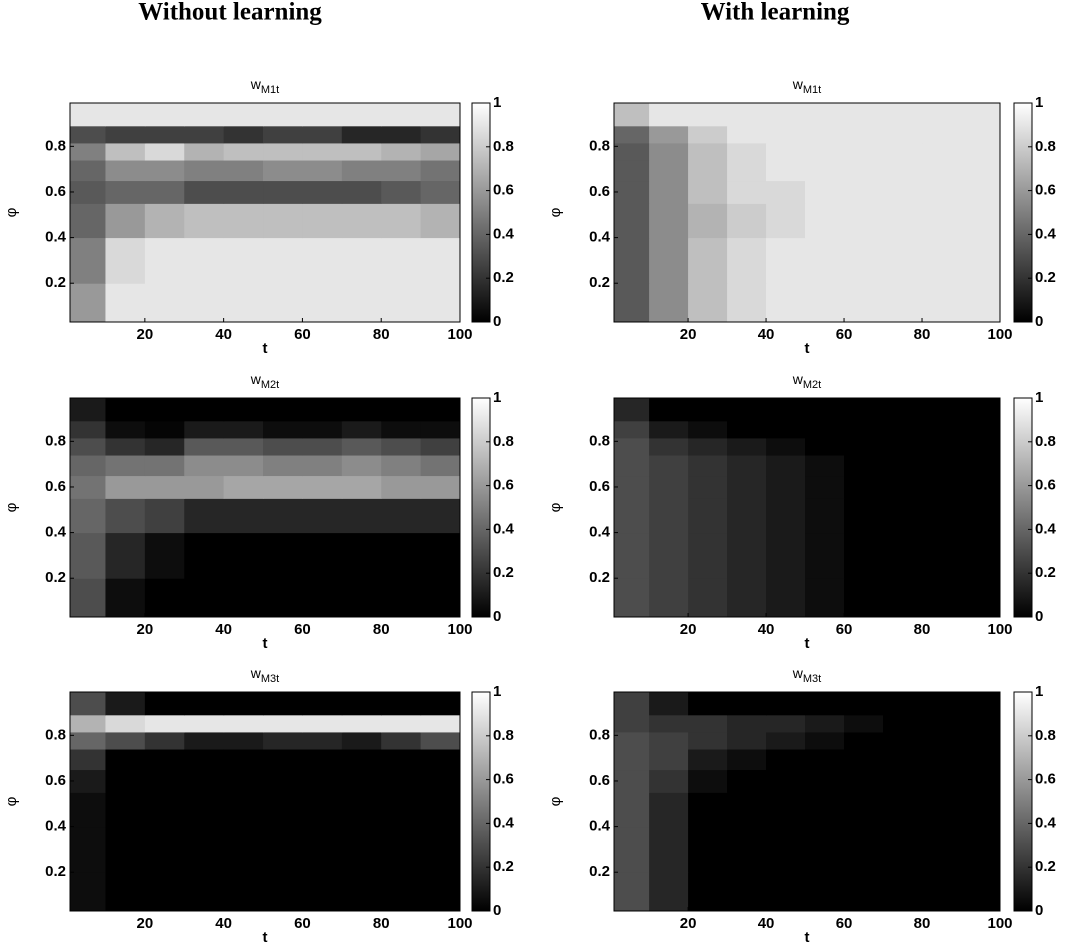  Describe the element at coordinates (503, 866) in the screenshot. I see `colorbar-tick-label: 0.2` at that location.